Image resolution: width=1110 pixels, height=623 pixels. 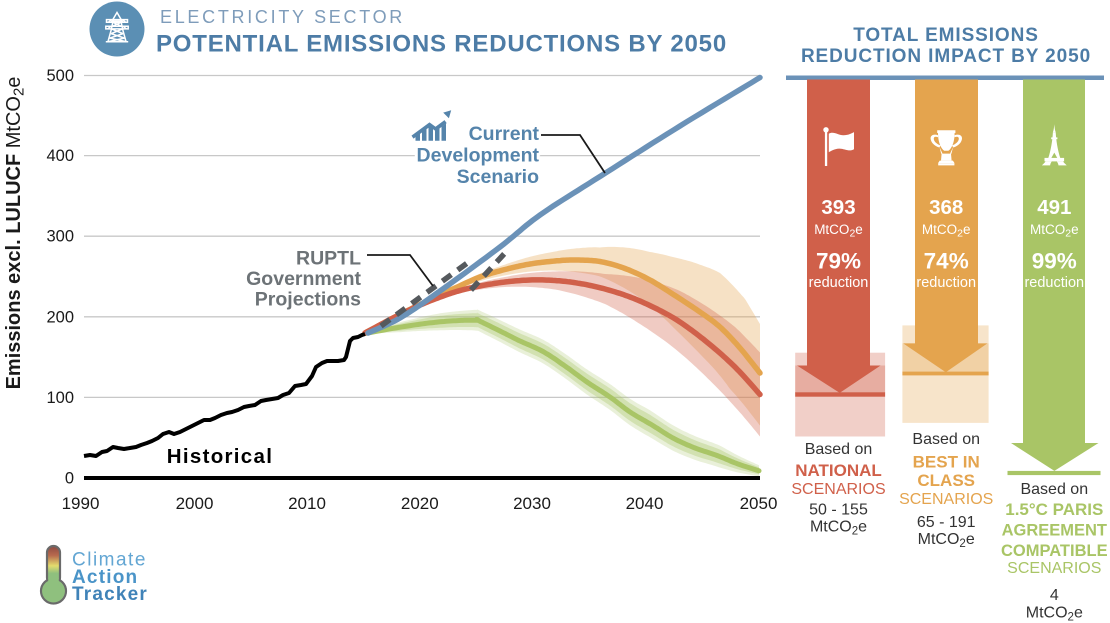 What do you see at coordinates (946, 522) in the screenshot?
I see `svg-text: 65 - 191` at bounding box center [946, 522].